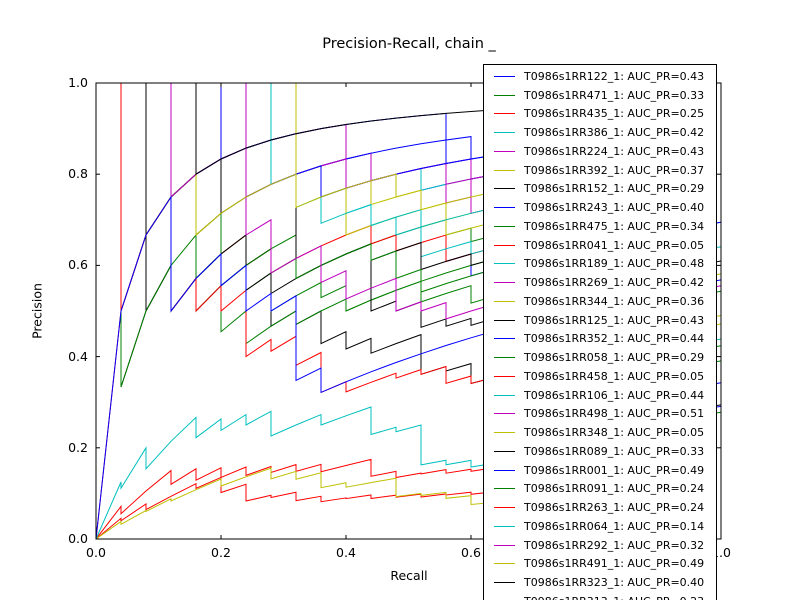  I want to click on legend-item: T0986s1RR348_1: AUC_PR=0.05, so click(600, 432).